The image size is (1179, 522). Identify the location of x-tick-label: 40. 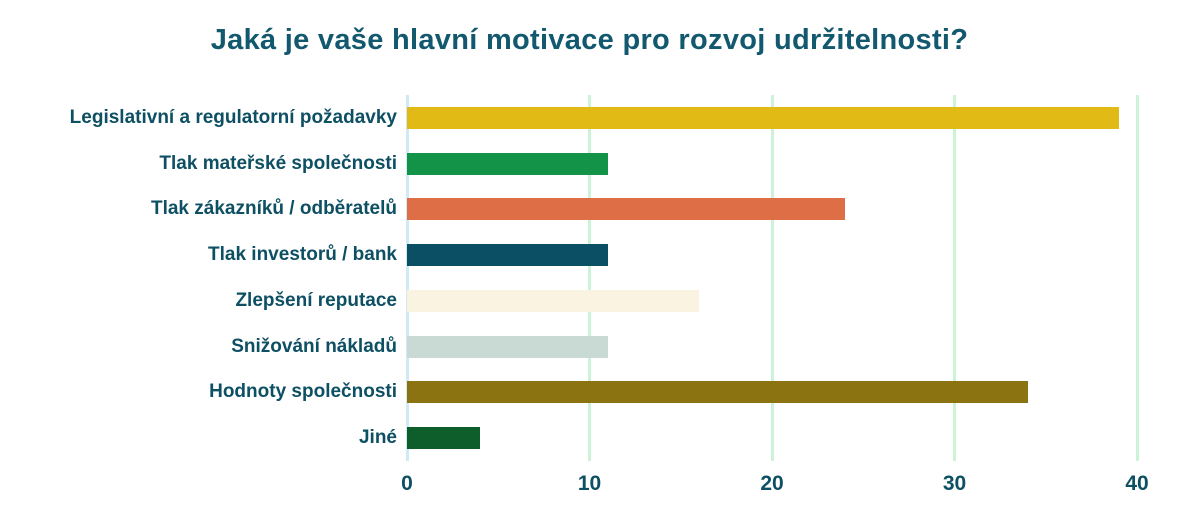
(1137, 483).